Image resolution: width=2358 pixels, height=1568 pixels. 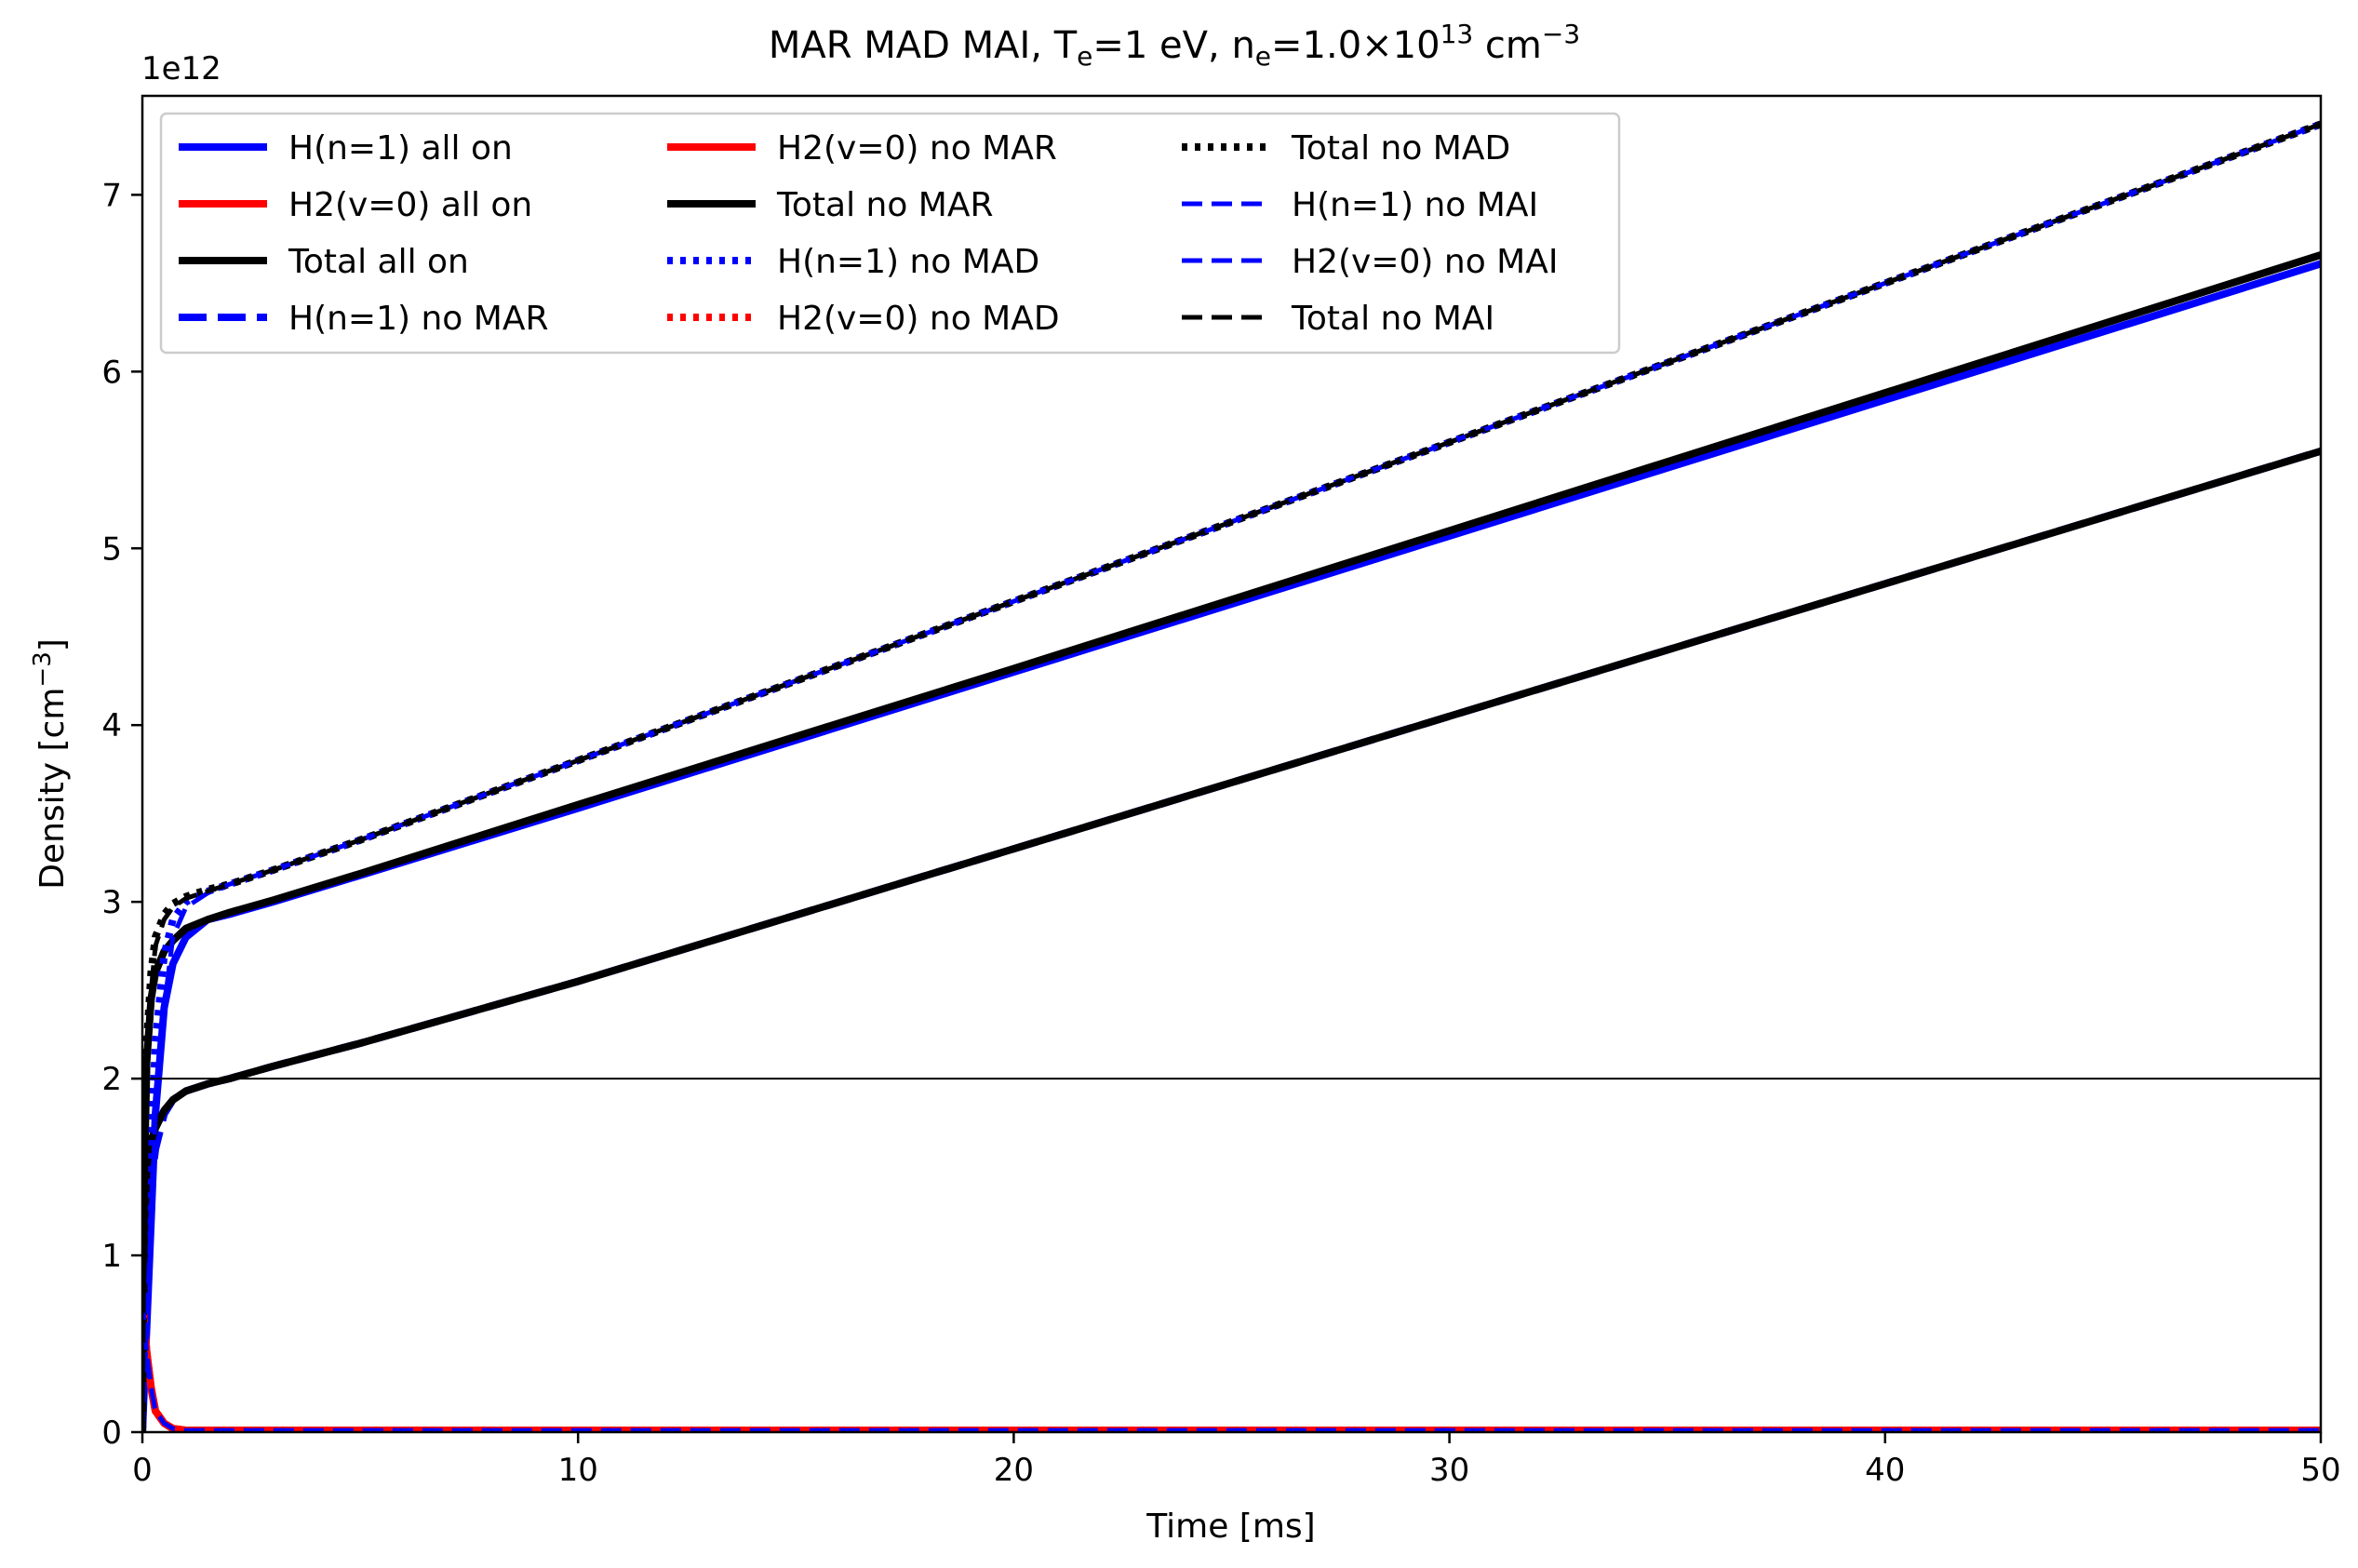 What do you see at coordinates (181, 68) in the screenshot?
I see `y-offset-label: 1e12` at bounding box center [181, 68].